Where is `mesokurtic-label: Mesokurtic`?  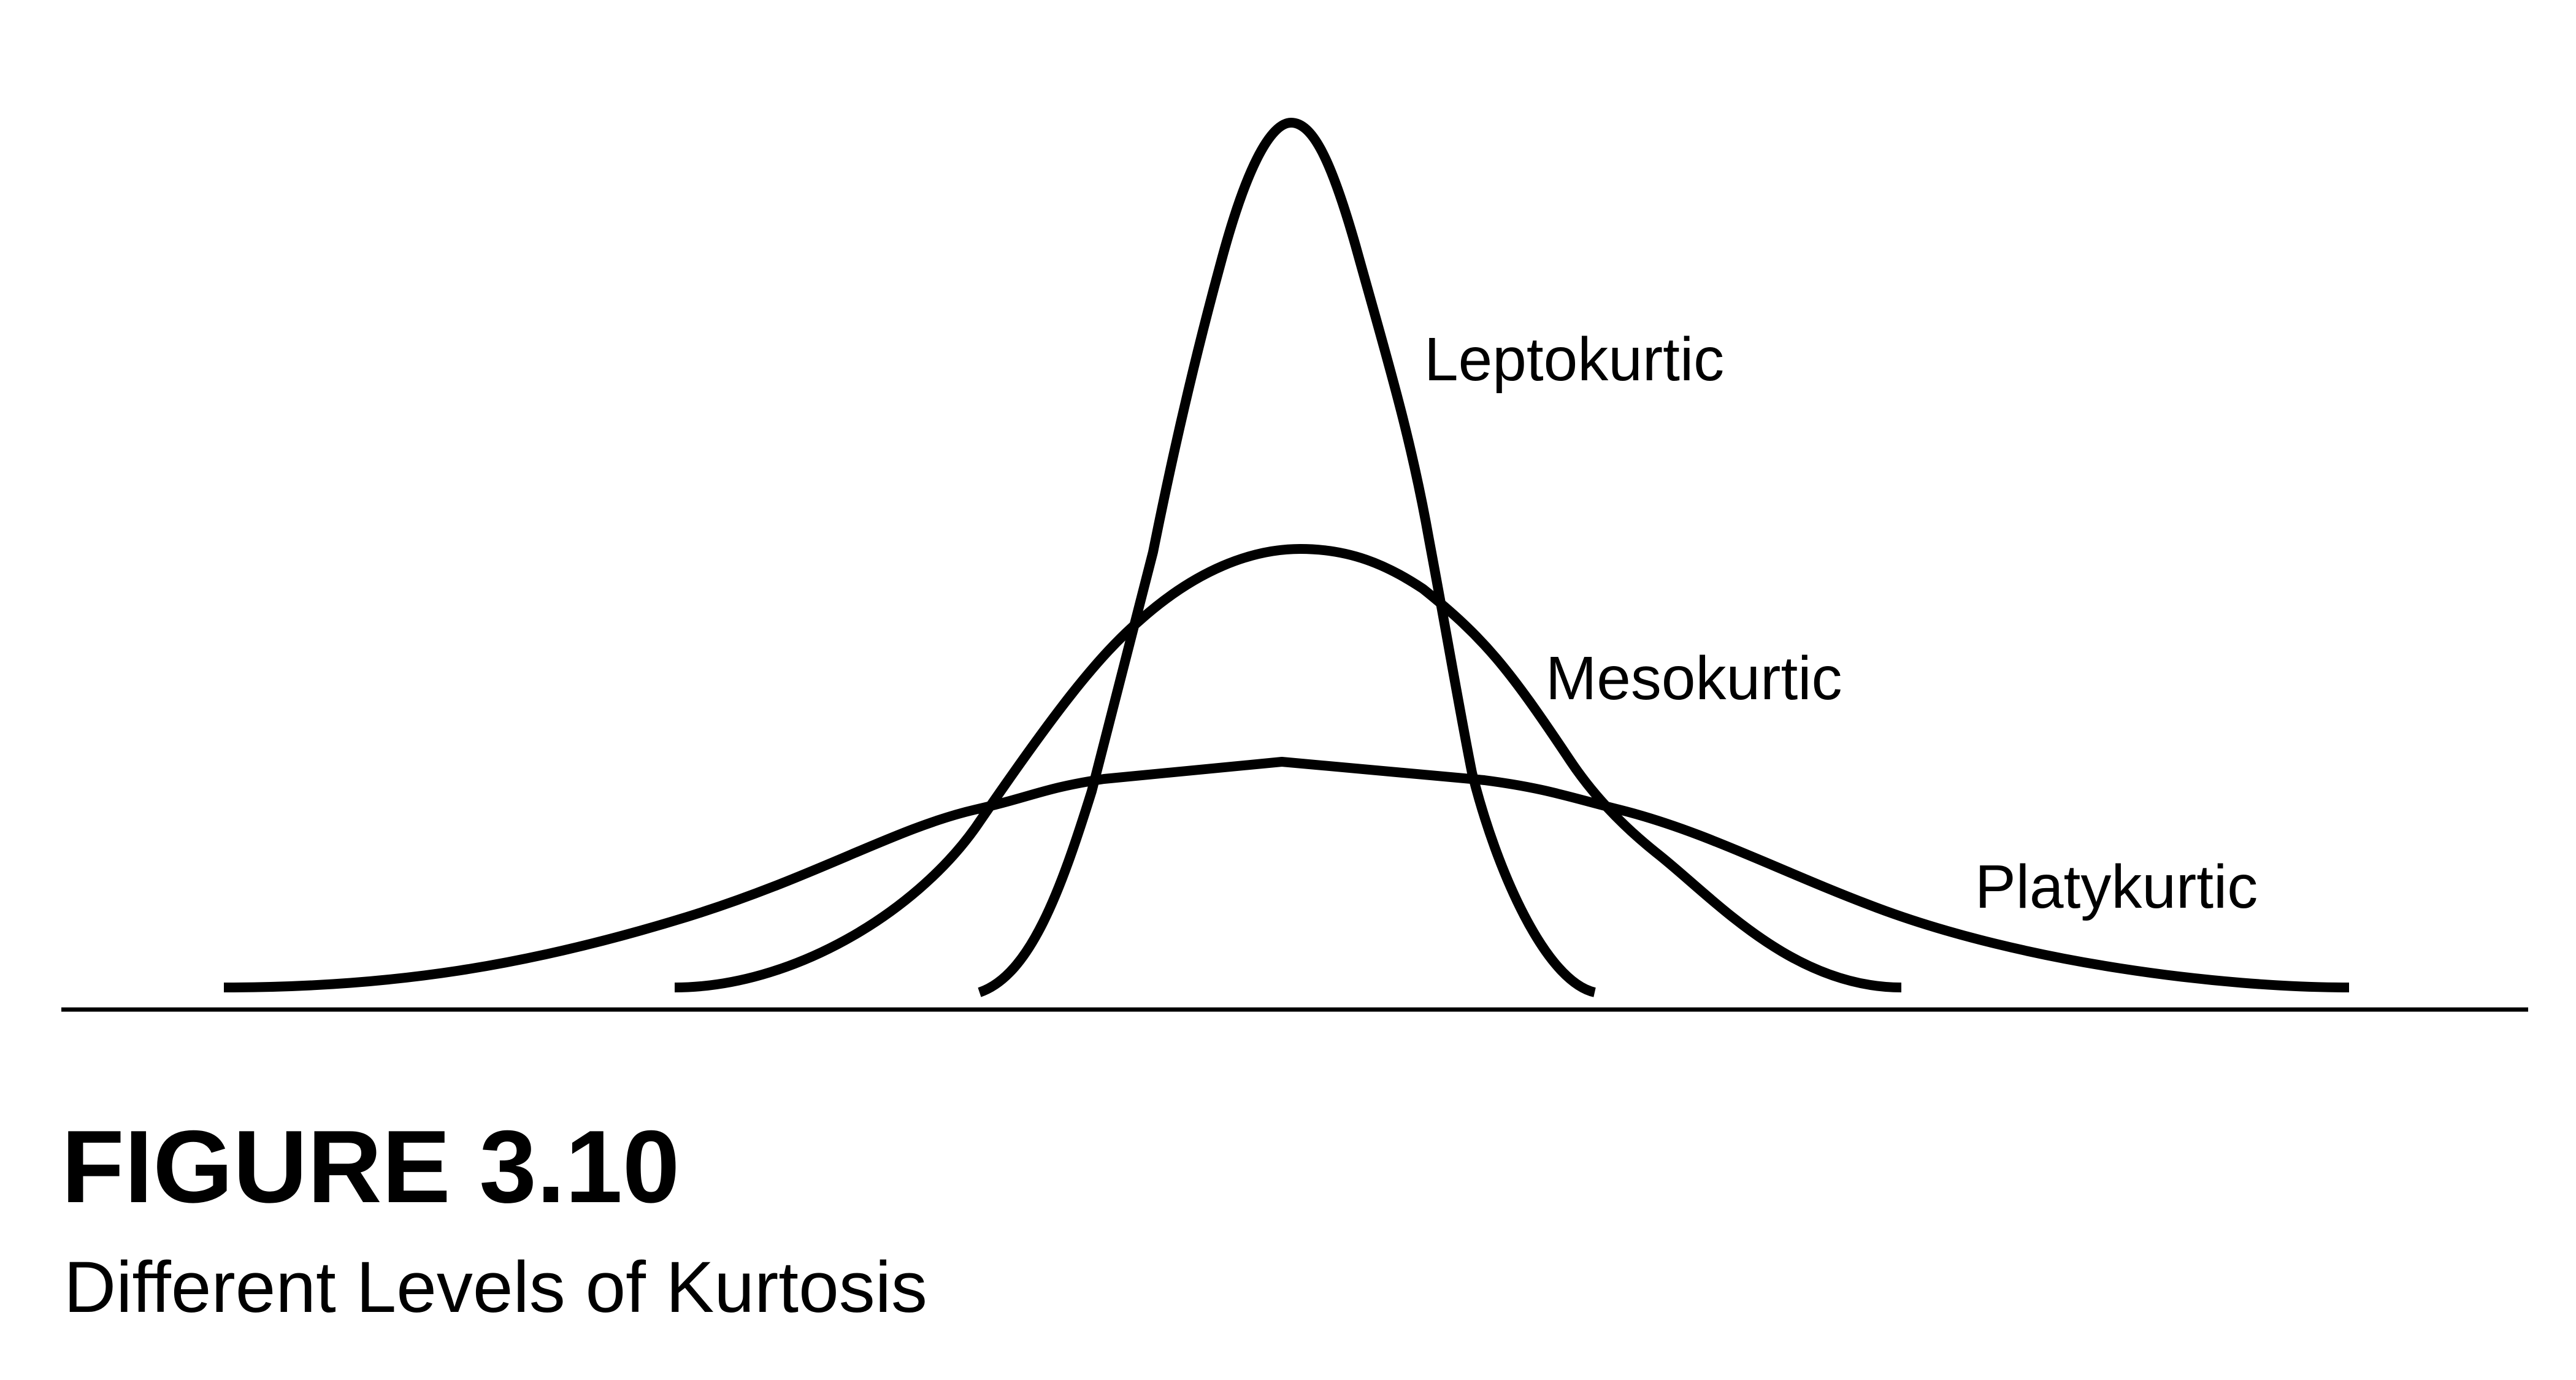 mesokurtic-label: Mesokurtic is located at coordinates (1694, 678).